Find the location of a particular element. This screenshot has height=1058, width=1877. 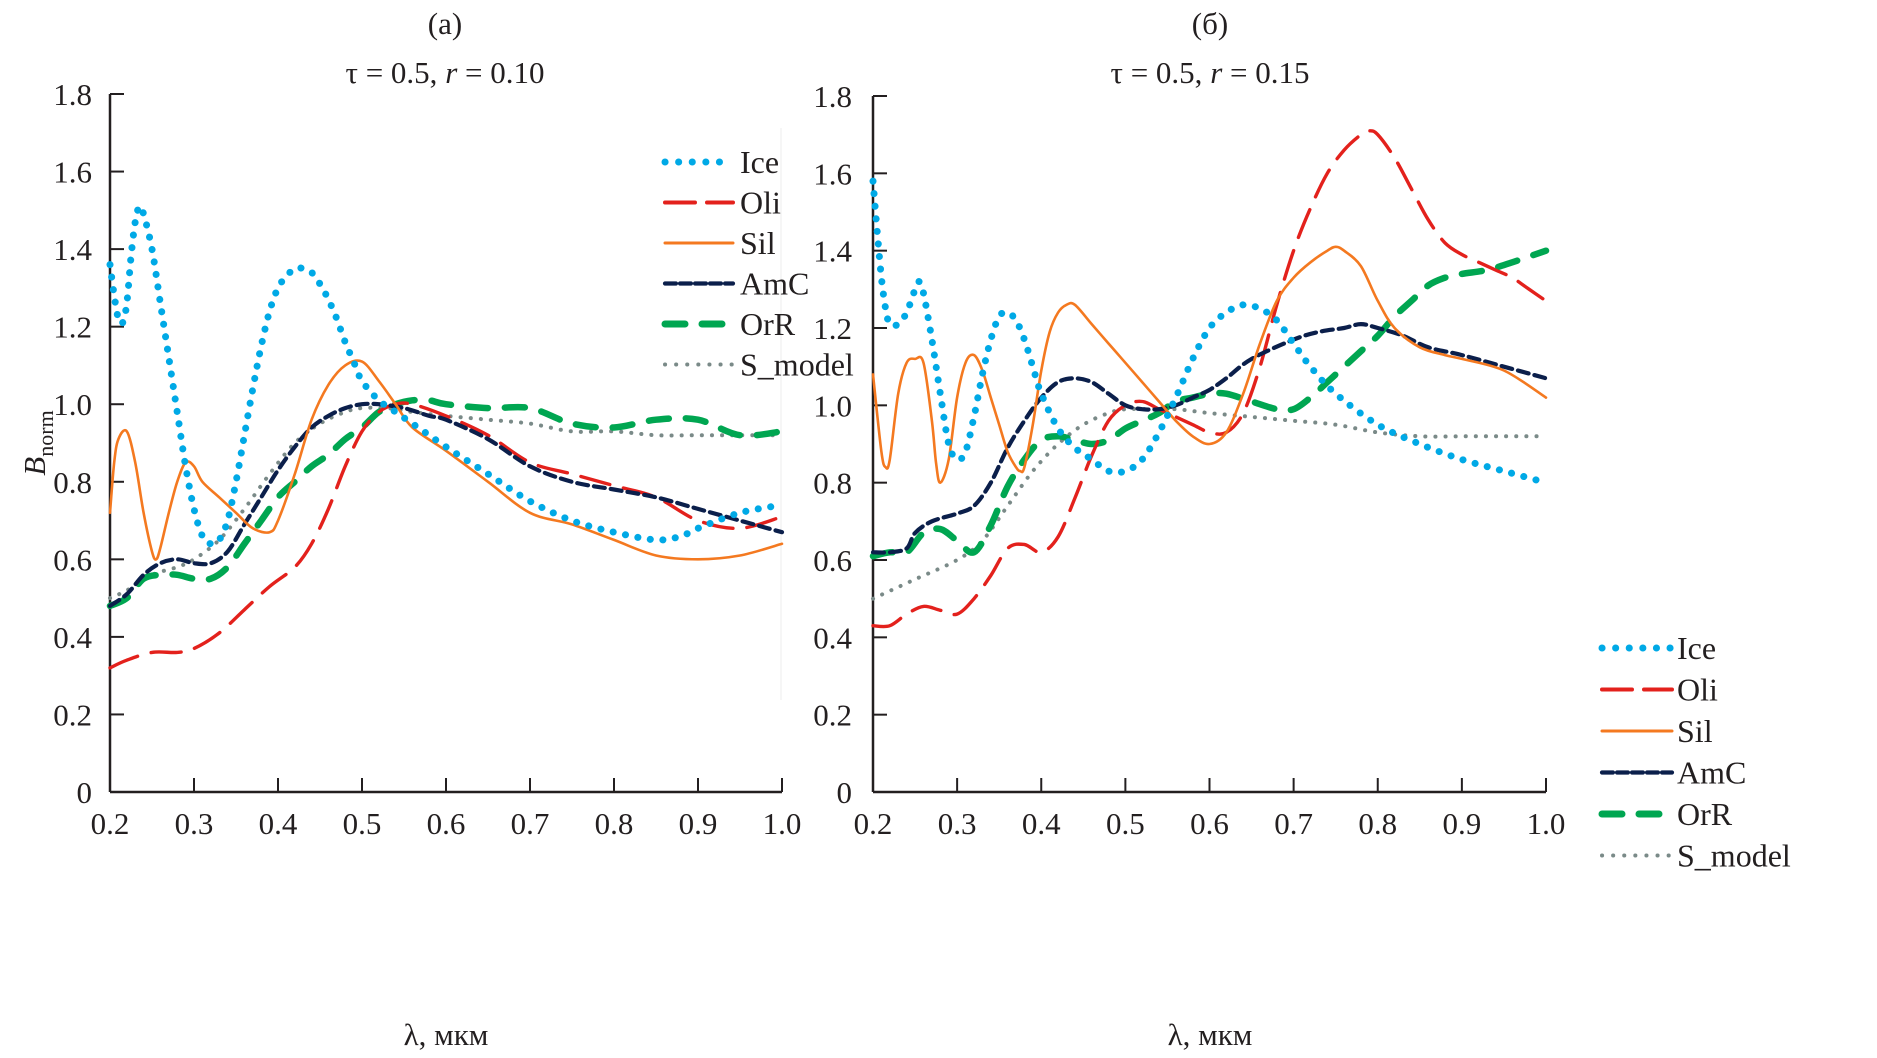

y-axis-title-a-sub: norm is located at coordinates (45, 433).